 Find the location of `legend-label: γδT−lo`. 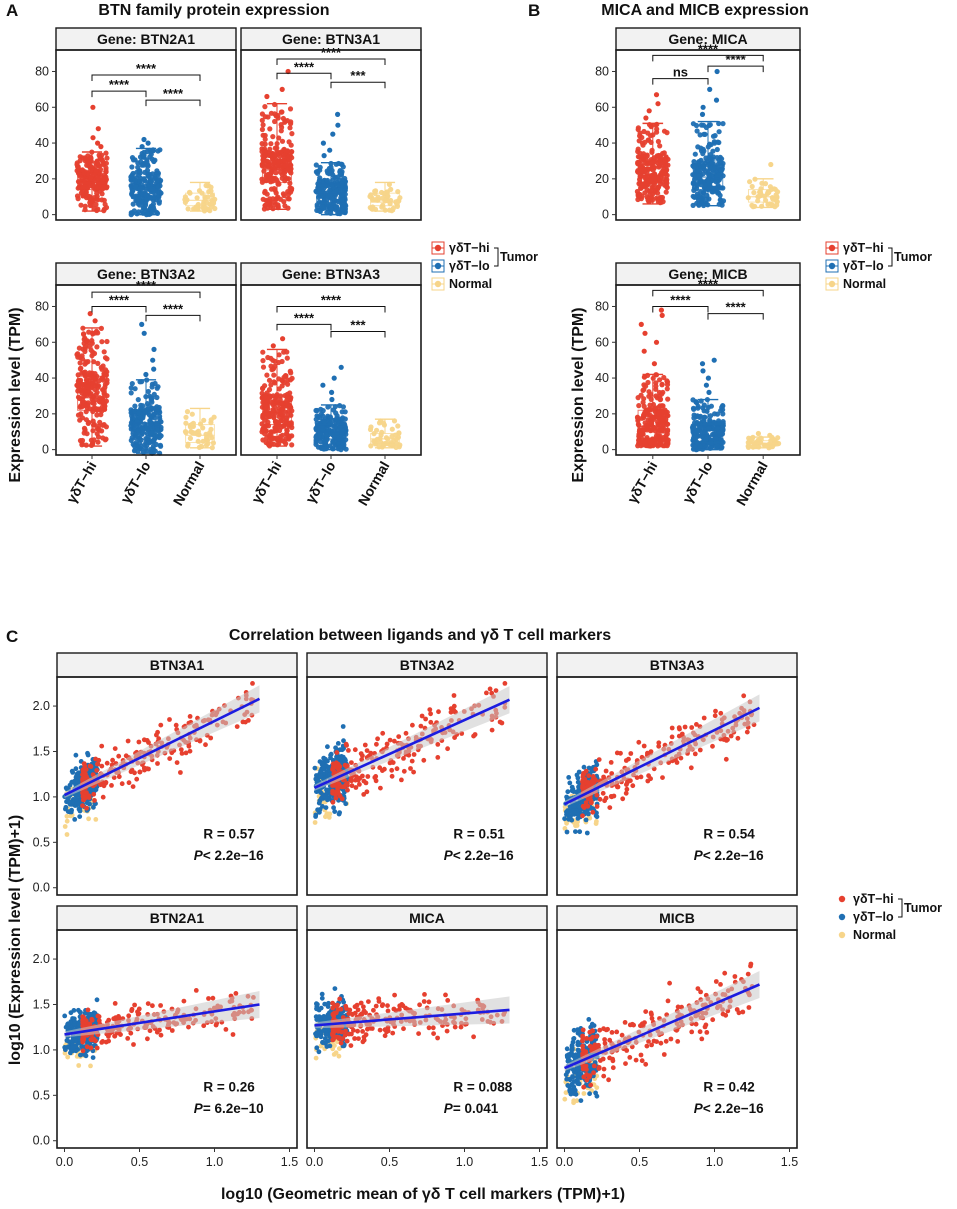

legend-label: γδT−lo is located at coordinates (873, 917).